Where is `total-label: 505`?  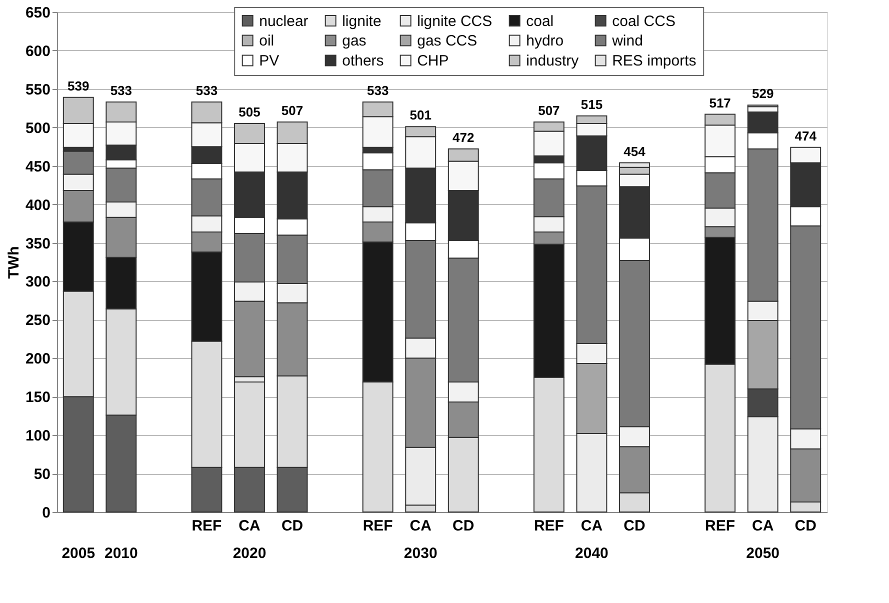 total-label: 505 is located at coordinates (249, 112).